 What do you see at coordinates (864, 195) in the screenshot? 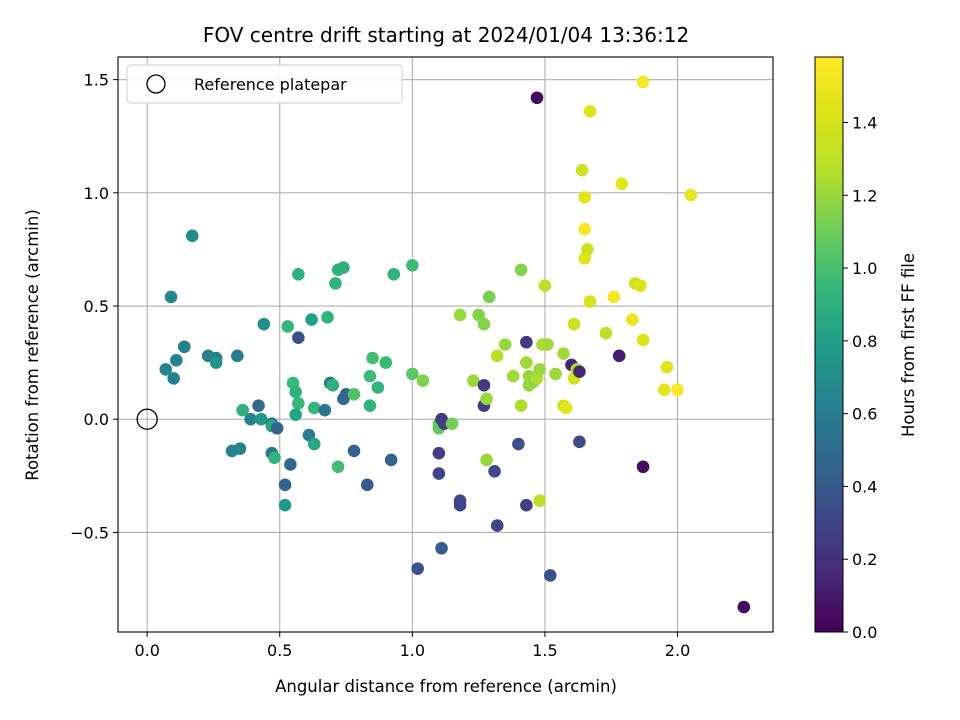
I see `colorbar-tick-label: 1.2` at bounding box center [864, 195].